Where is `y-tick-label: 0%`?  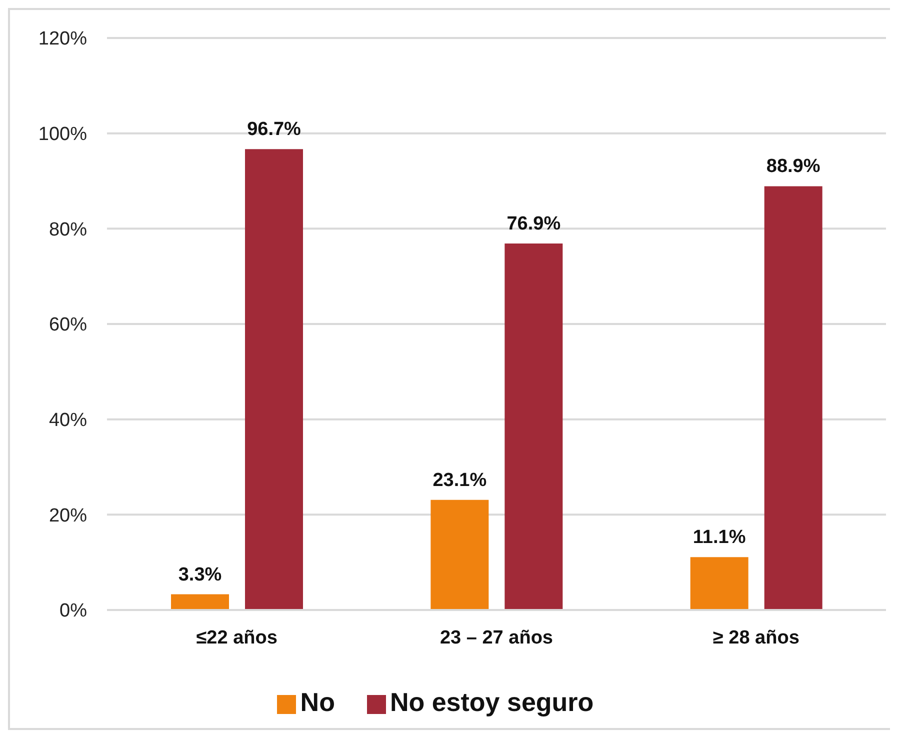
y-tick-label: 0% is located at coordinates (74, 611).